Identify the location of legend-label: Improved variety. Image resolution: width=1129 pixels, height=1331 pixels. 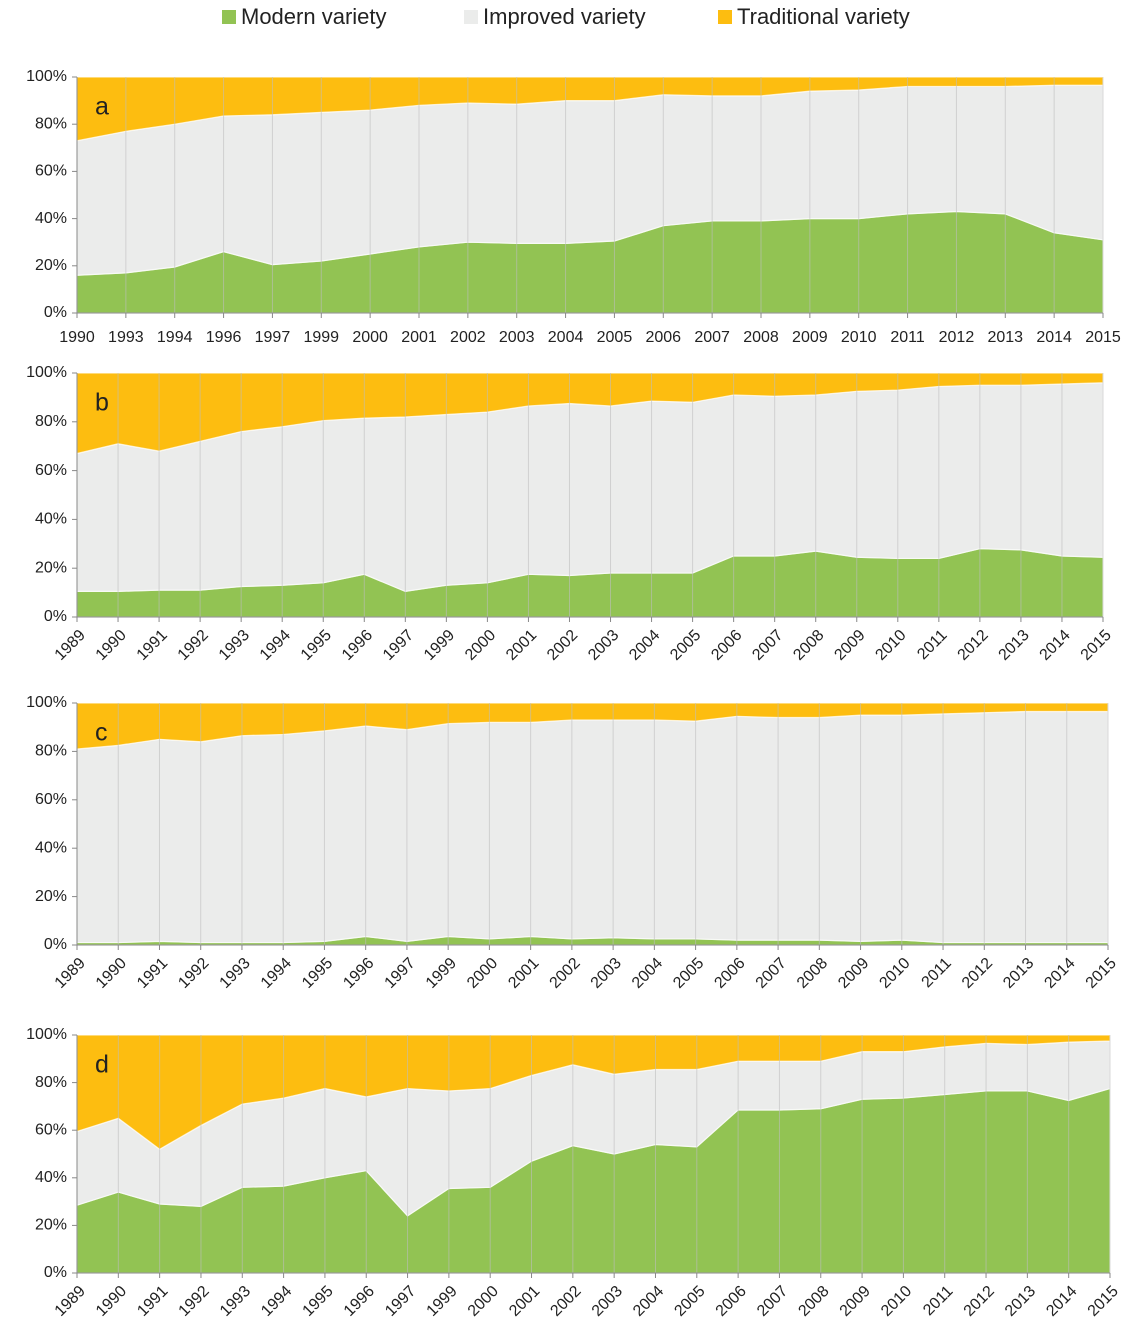
(564, 16).